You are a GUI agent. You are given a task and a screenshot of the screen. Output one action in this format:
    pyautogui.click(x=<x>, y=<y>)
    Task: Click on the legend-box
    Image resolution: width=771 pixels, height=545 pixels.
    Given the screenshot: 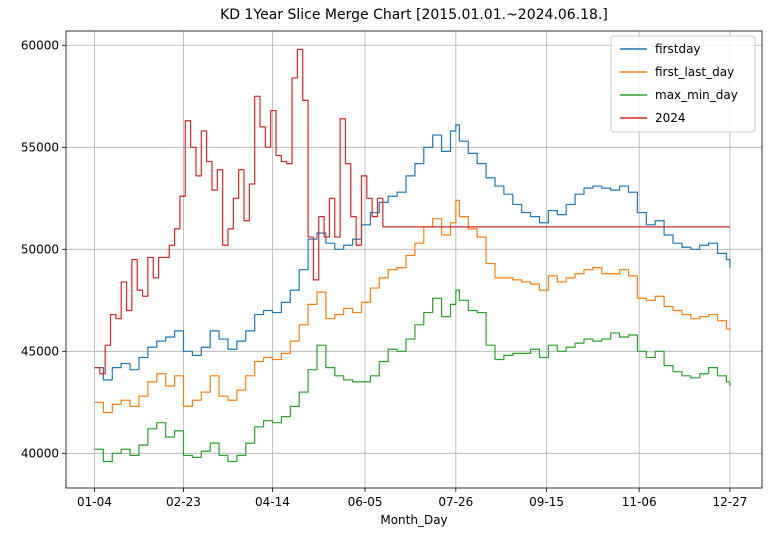 What is the action you would take?
    pyautogui.click(x=683, y=84)
    